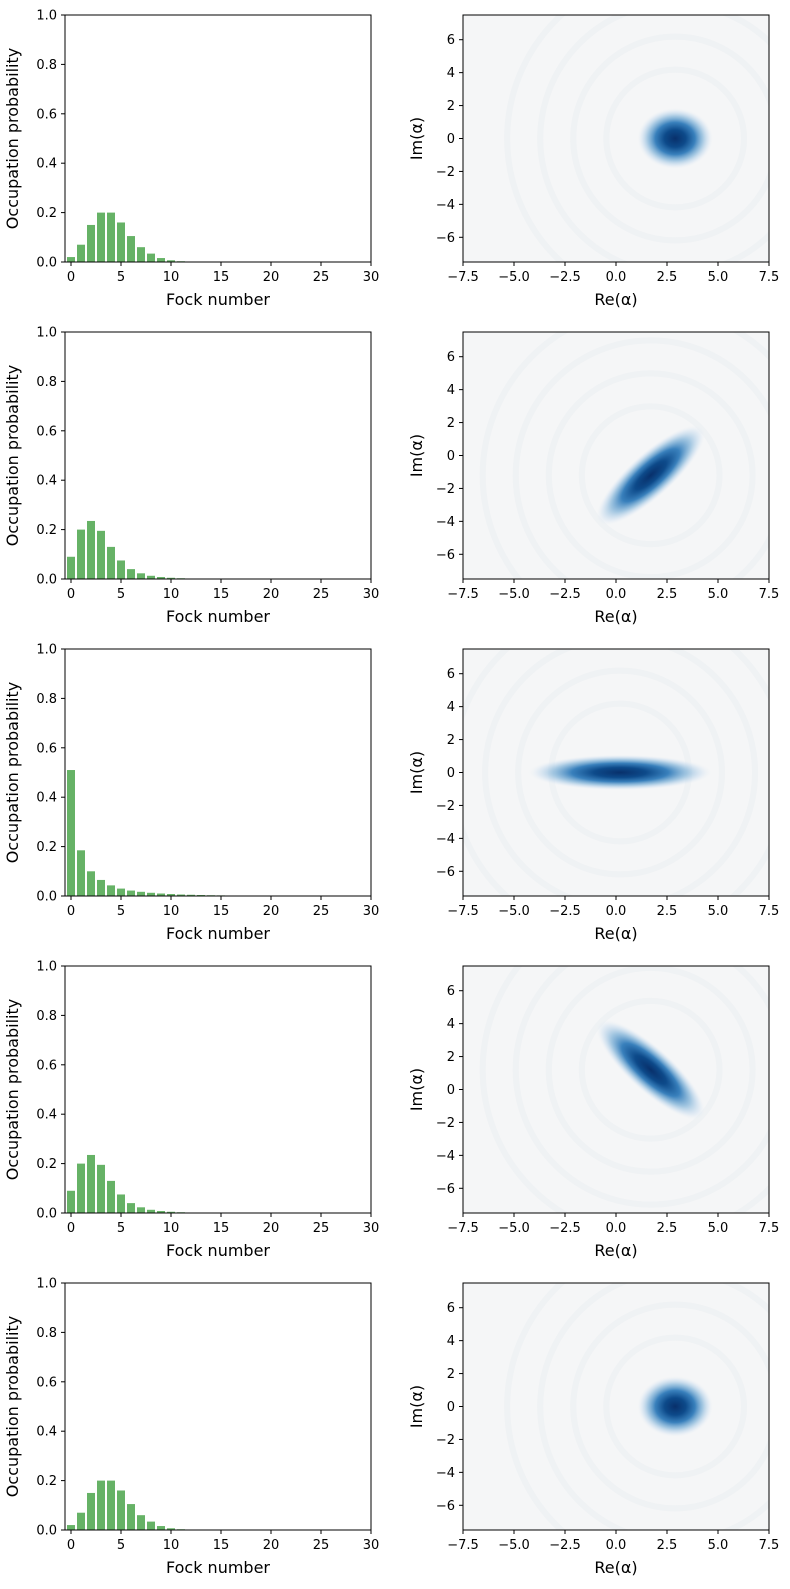 This screenshot has width=790, height=1589. I want to click on x-tick-label: 0.0, so click(616, 594).